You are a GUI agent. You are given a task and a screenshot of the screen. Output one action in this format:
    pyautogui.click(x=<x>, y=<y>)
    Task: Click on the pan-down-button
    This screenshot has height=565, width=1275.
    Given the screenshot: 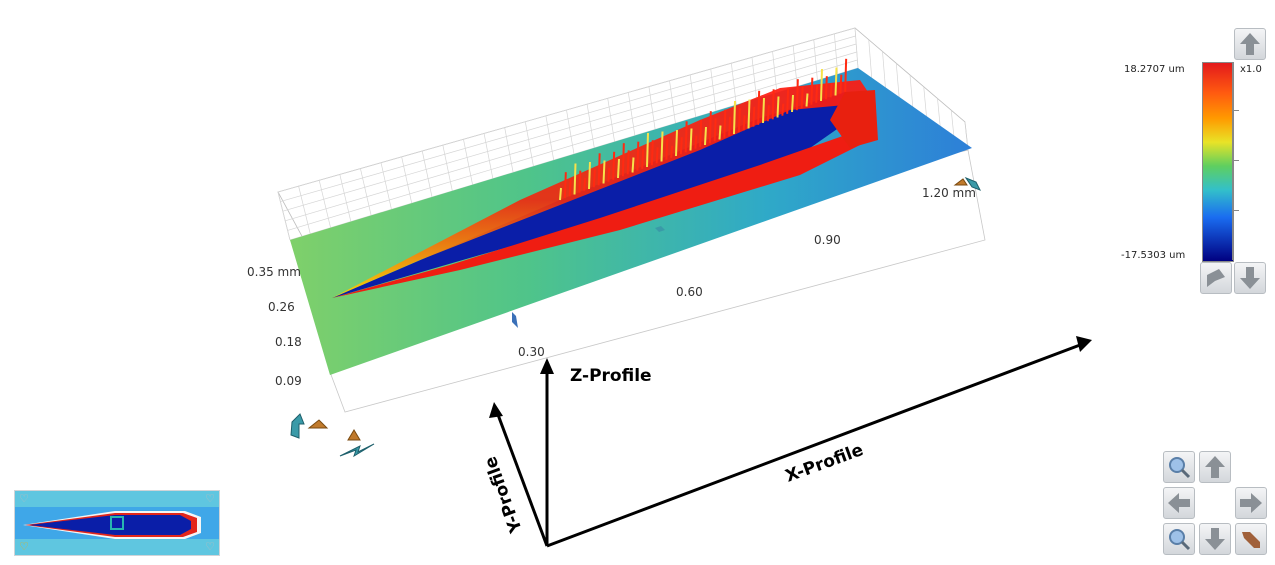 What is the action you would take?
    pyautogui.click(x=1215, y=539)
    